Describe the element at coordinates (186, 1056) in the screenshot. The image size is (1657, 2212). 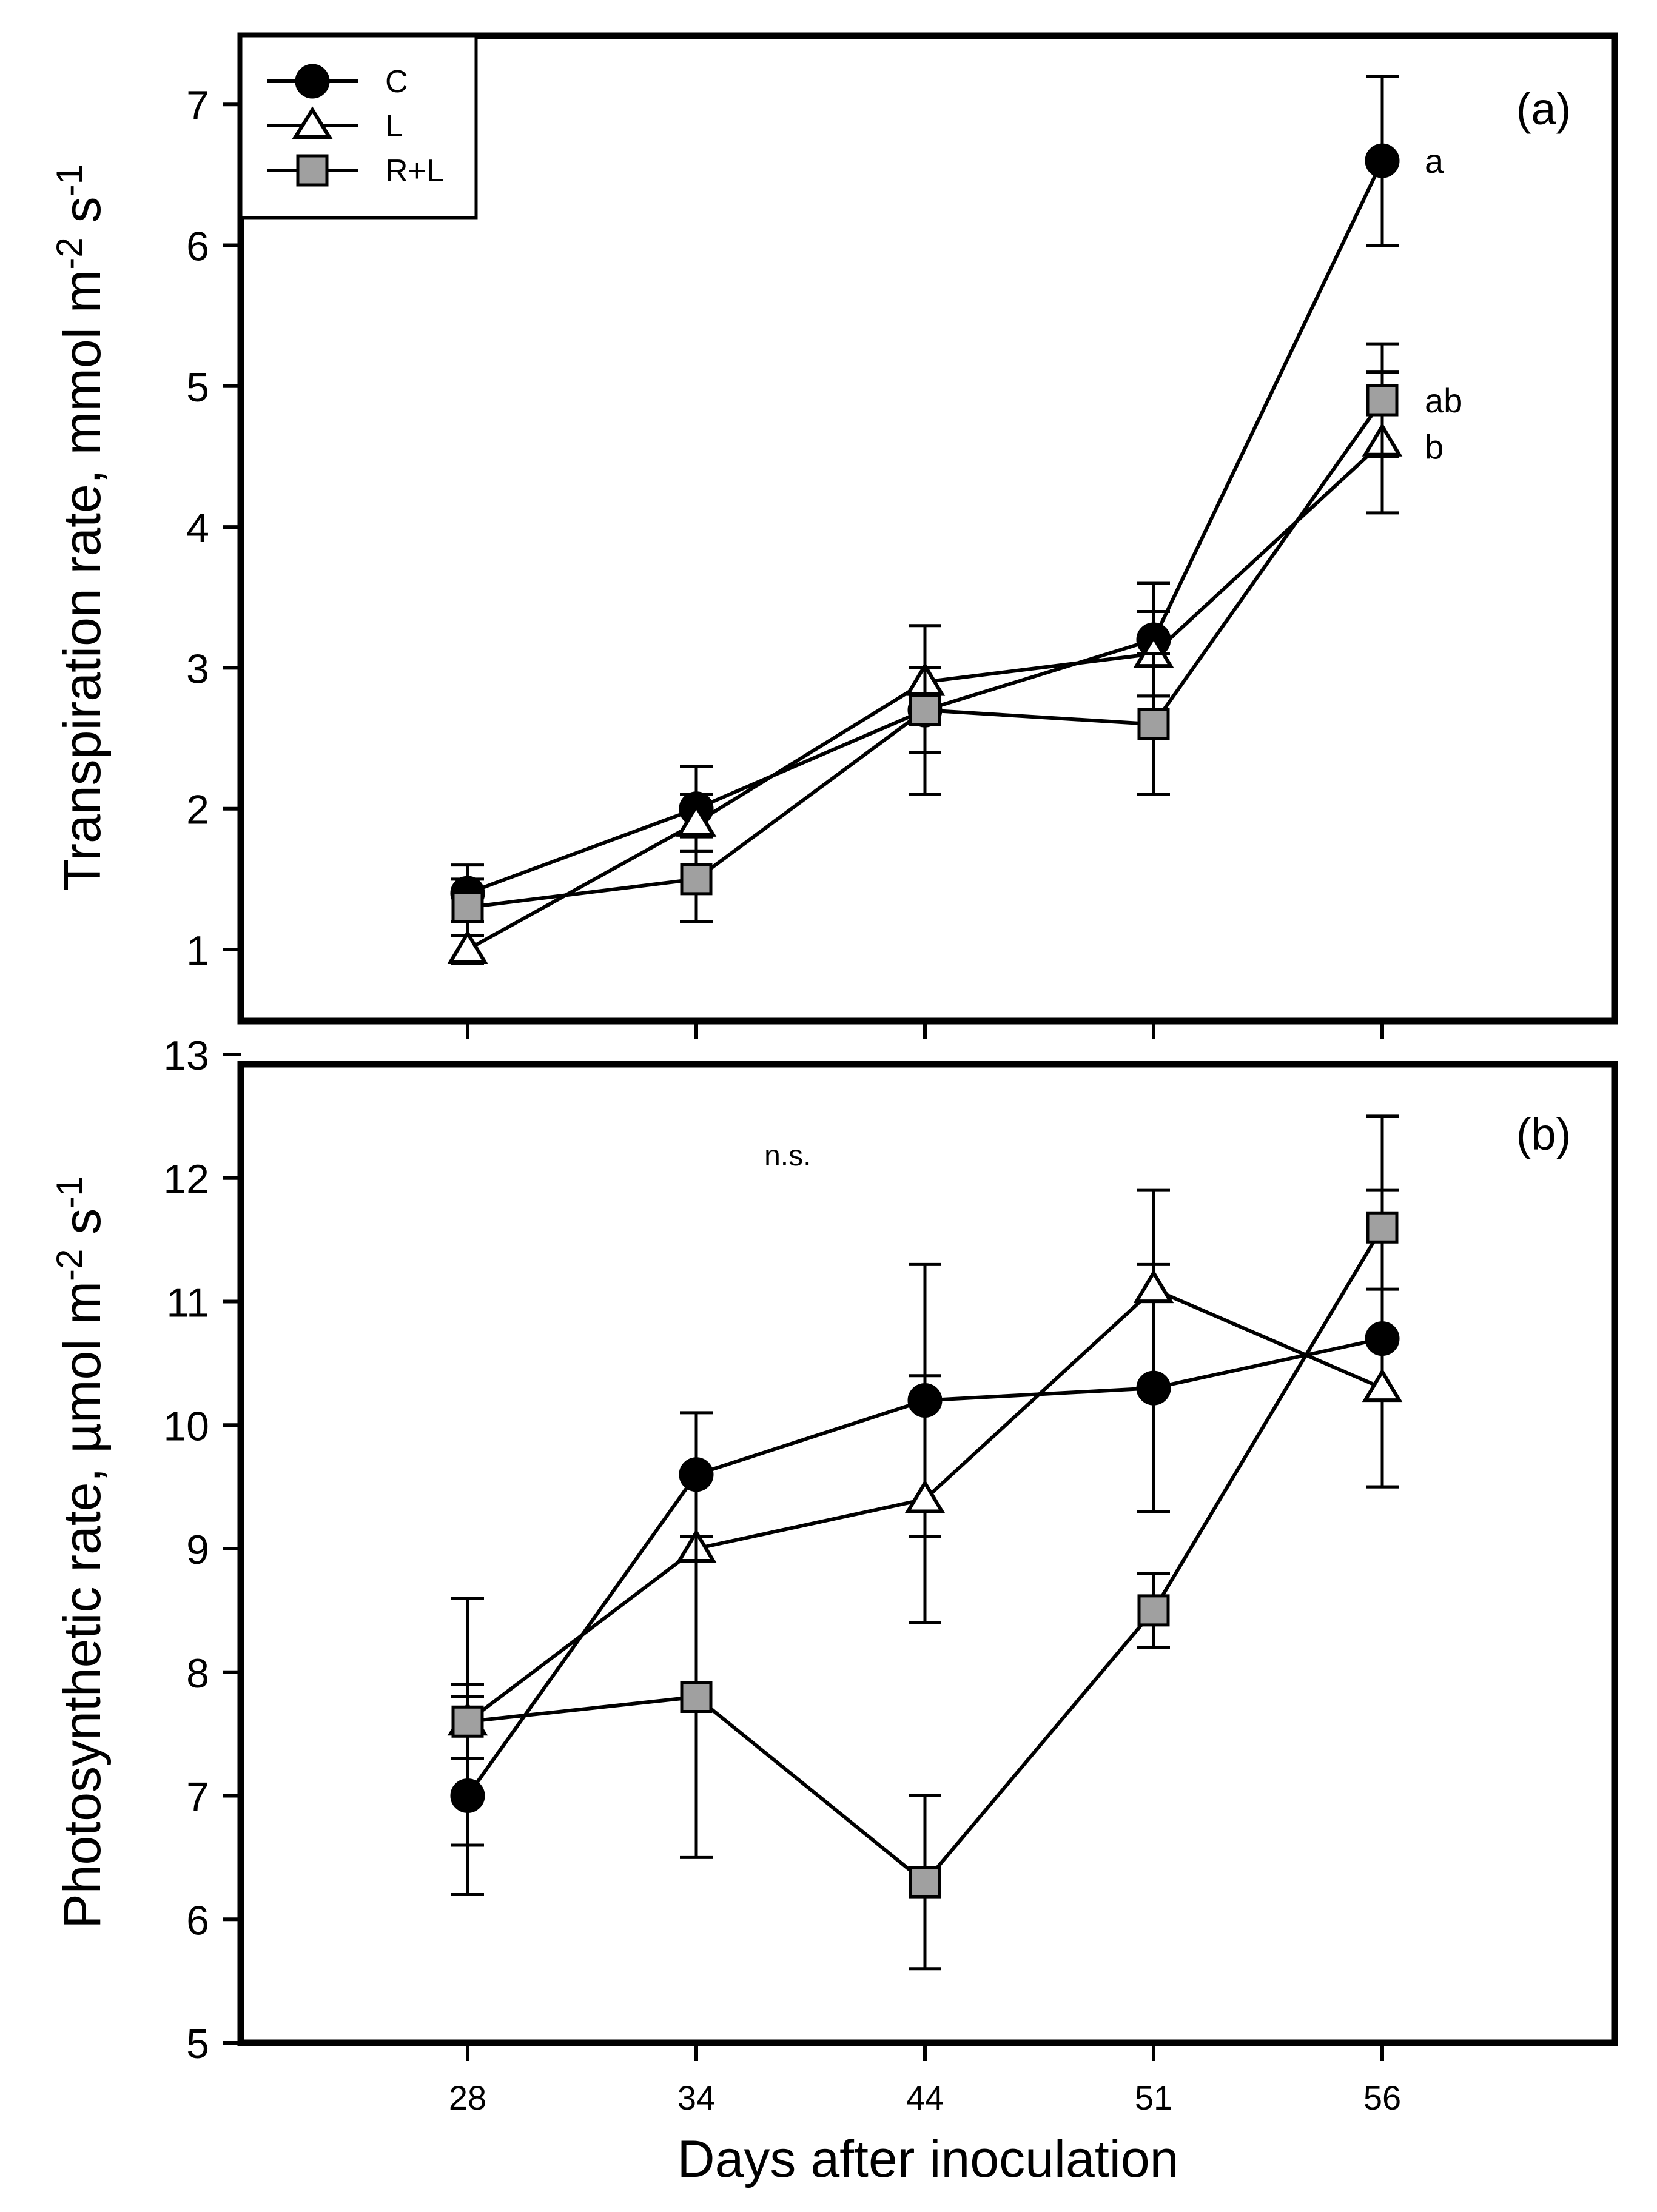
I see `panel-b-y-tick-label-13: 13` at that location.